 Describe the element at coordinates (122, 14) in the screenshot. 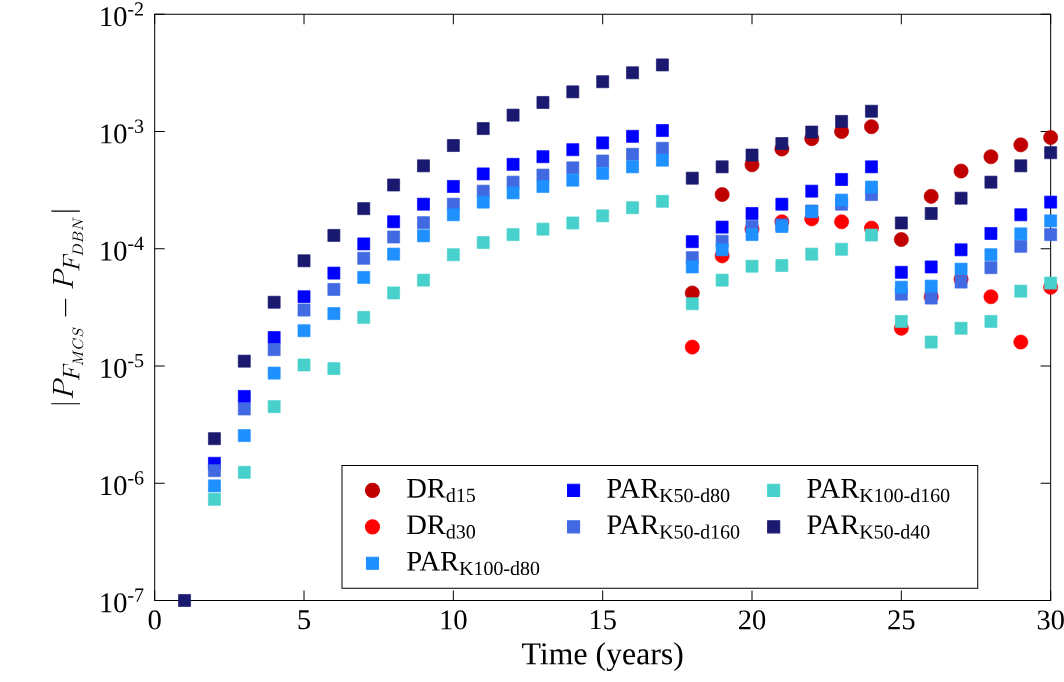

I see `y-tick-label: 10$^{-2}$` at that location.